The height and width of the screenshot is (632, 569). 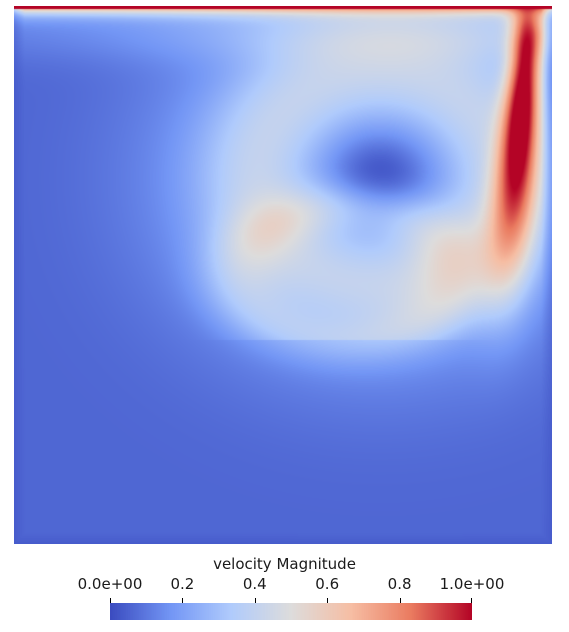 I want to click on colorbar-tick-label: 0.6, so click(x=327, y=584).